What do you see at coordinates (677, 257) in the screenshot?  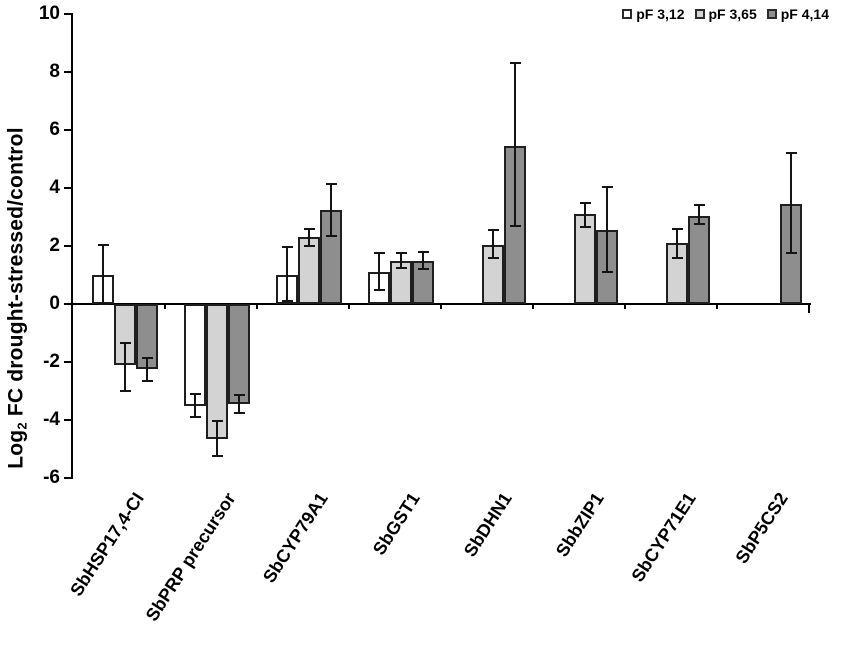 I see `error-bar-cap-bottom-series2-cat7` at bounding box center [677, 257].